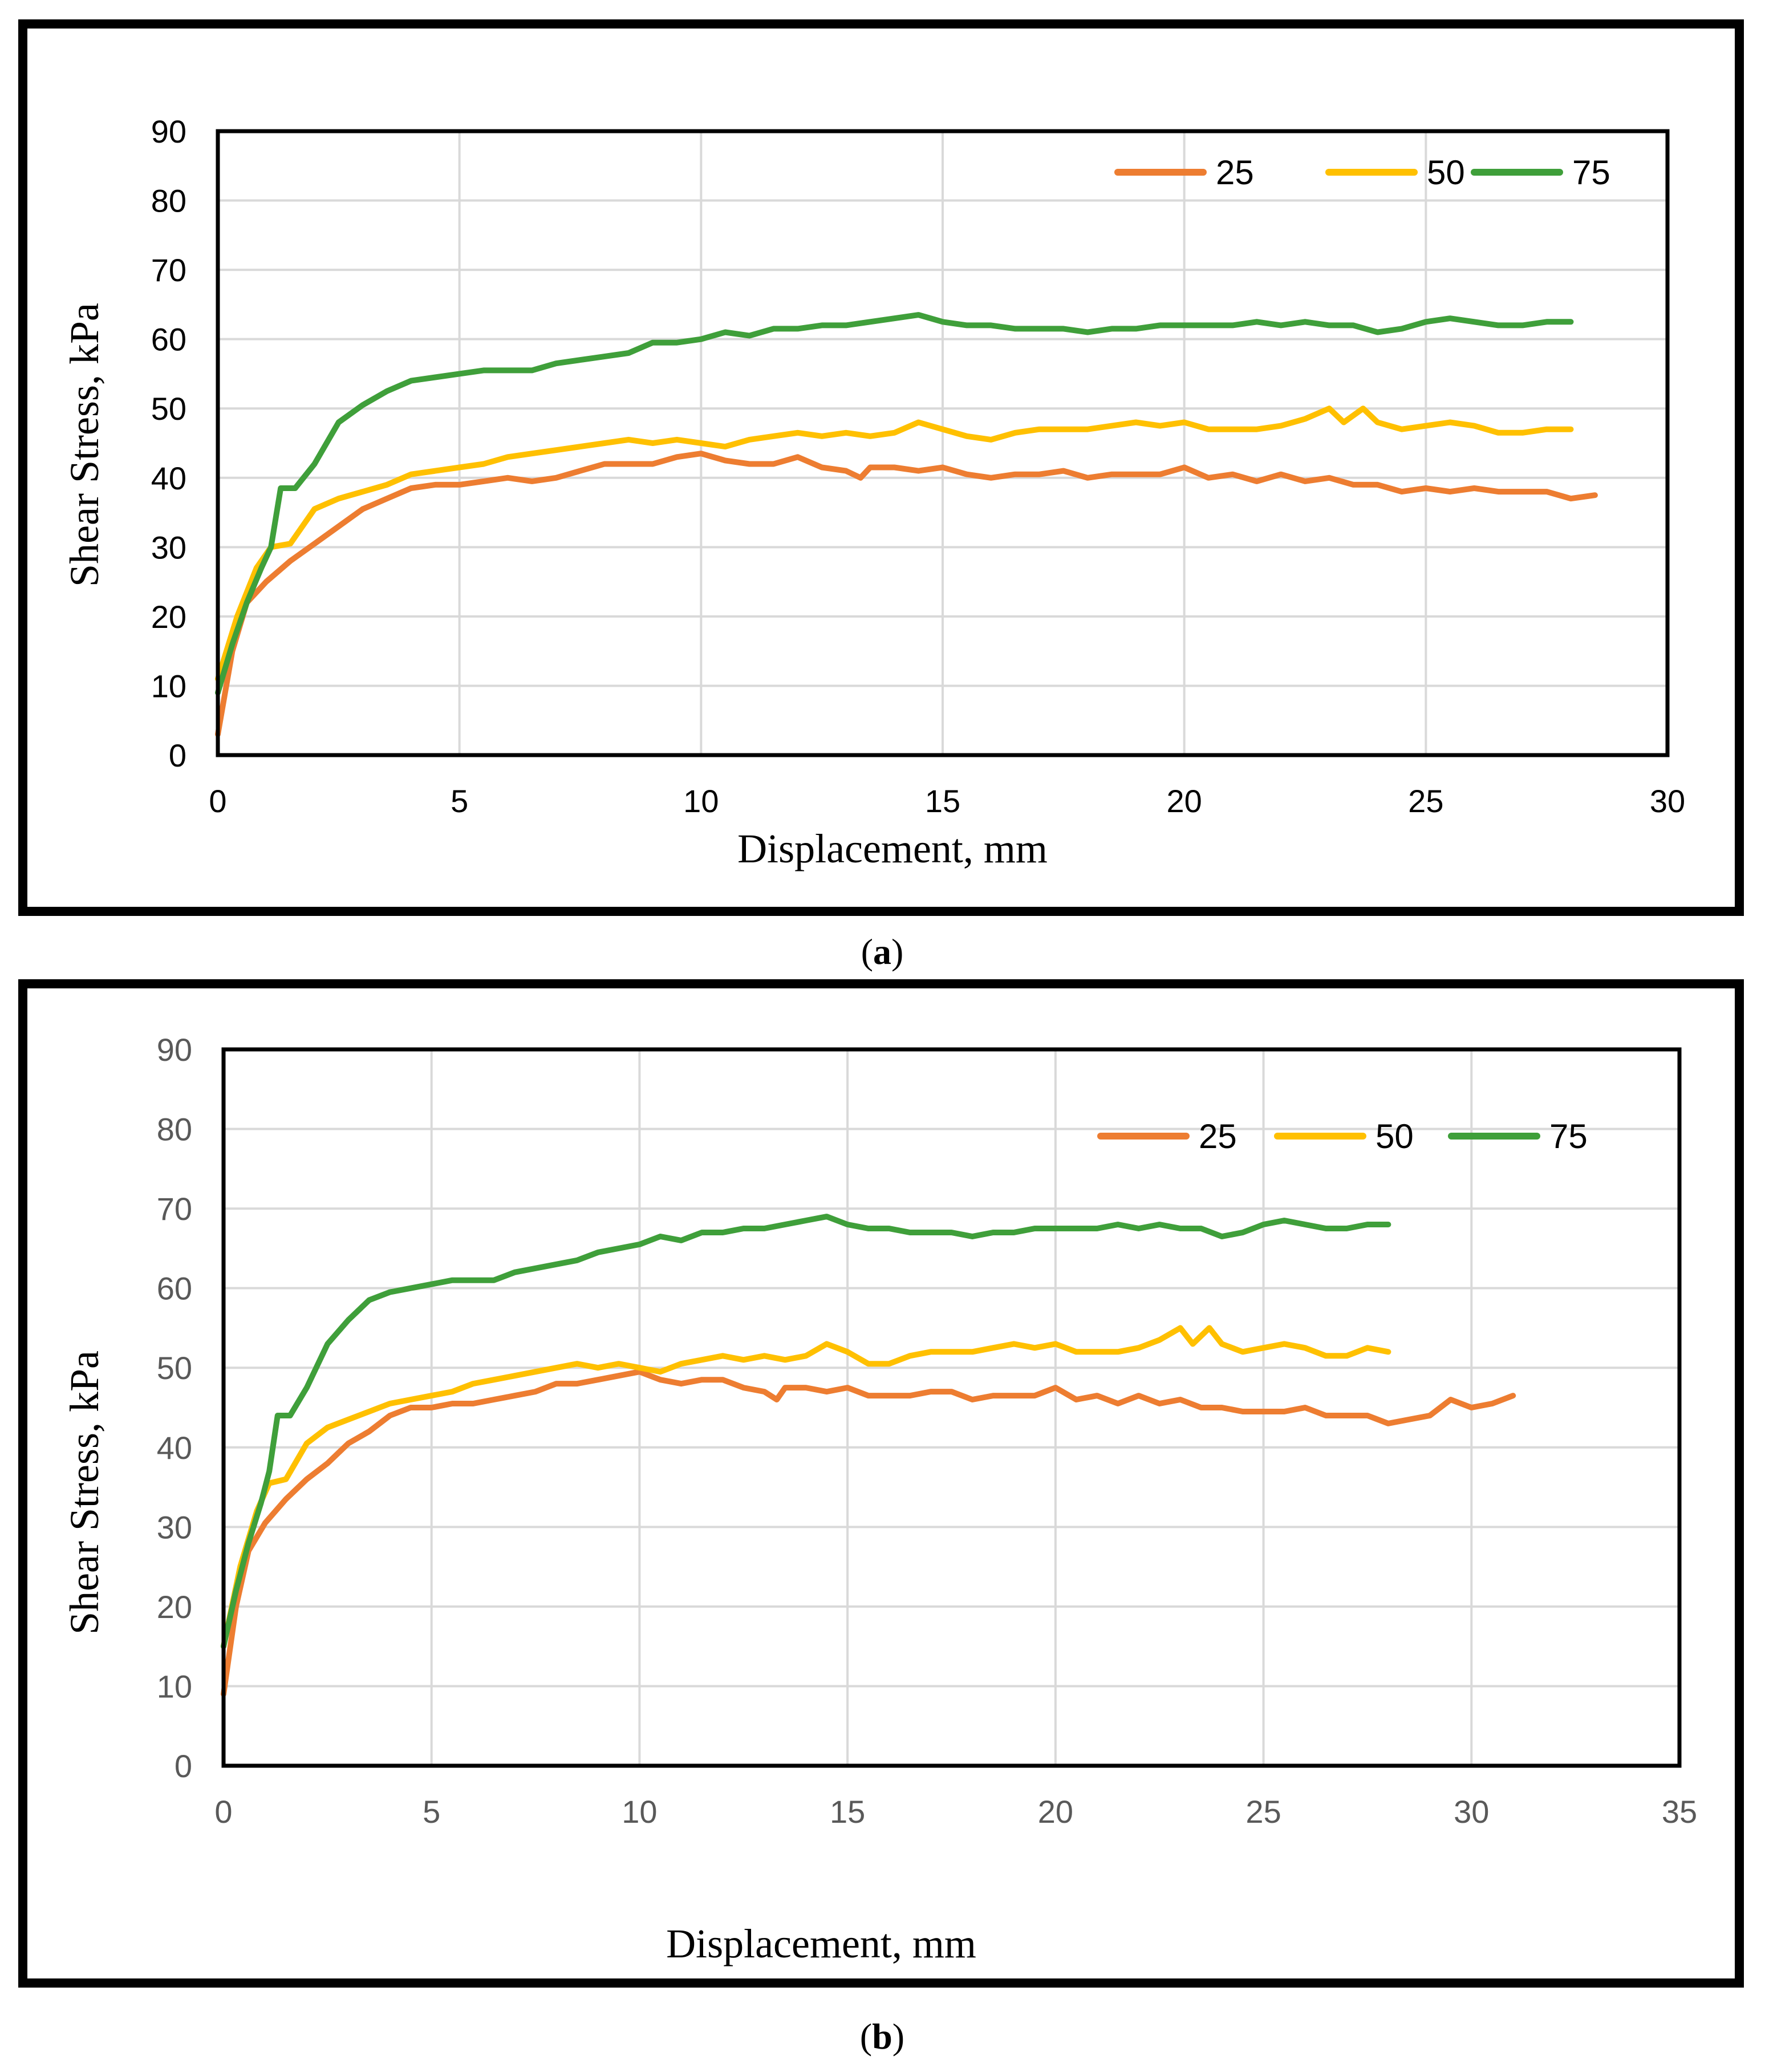  I want to click on caption-b-letter: b, so click(882, 2036).